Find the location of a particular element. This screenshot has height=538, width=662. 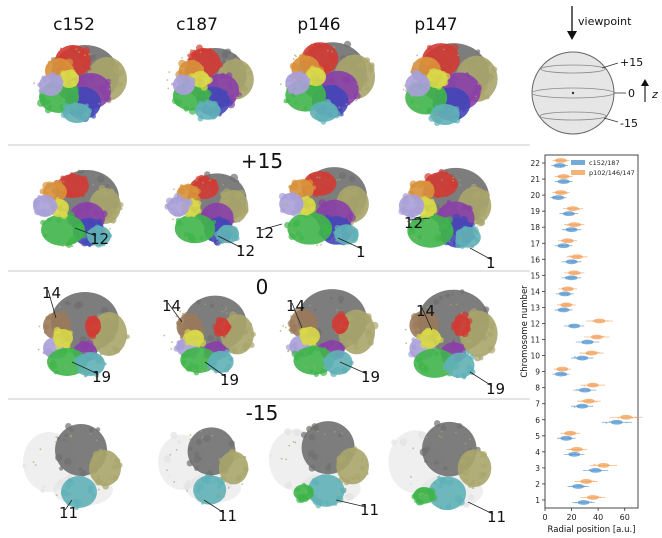

viewpoint-arrowhead is located at coordinates (572, 35).